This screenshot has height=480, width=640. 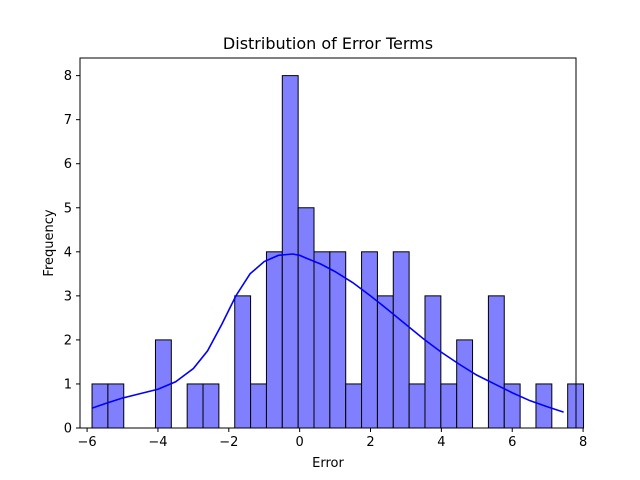 I want to click on x-tick-label: −4, so click(x=157, y=442).